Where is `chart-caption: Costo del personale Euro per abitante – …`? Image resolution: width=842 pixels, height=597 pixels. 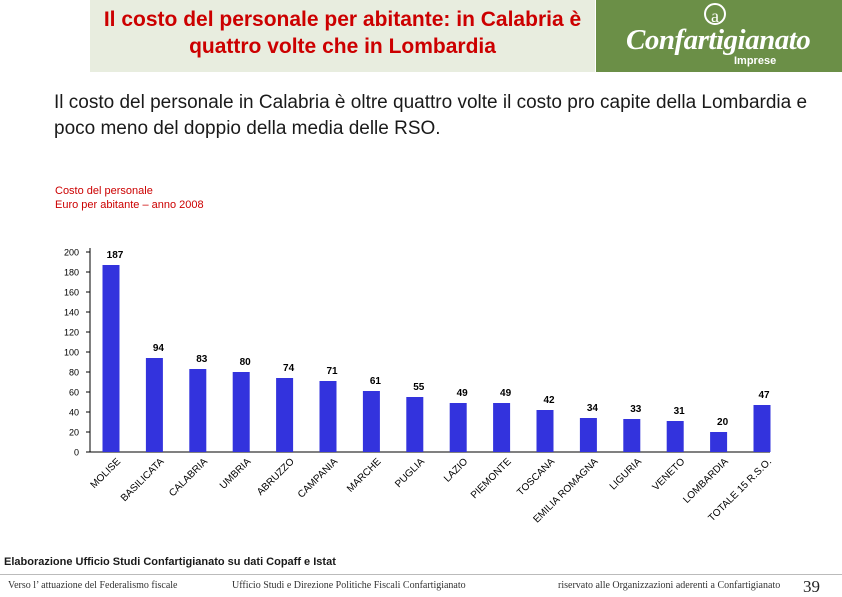 chart-caption: Costo del personale Euro per abitante – … is located at coordinates (129, 198).